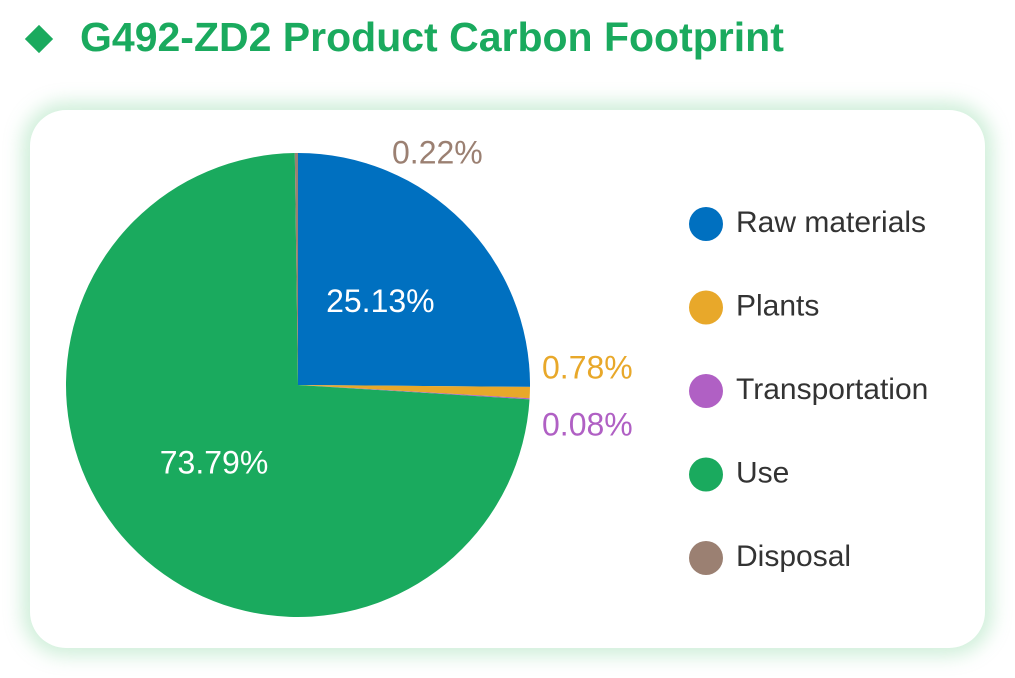 Image resolution: width=1015 pixels, height=678 pixels. What do you see at coordinates (432, 37) in the screenshot?
I see `chart-title: G492-ZD2 Product Carbon Footprint` at bounding box center [432, 37].